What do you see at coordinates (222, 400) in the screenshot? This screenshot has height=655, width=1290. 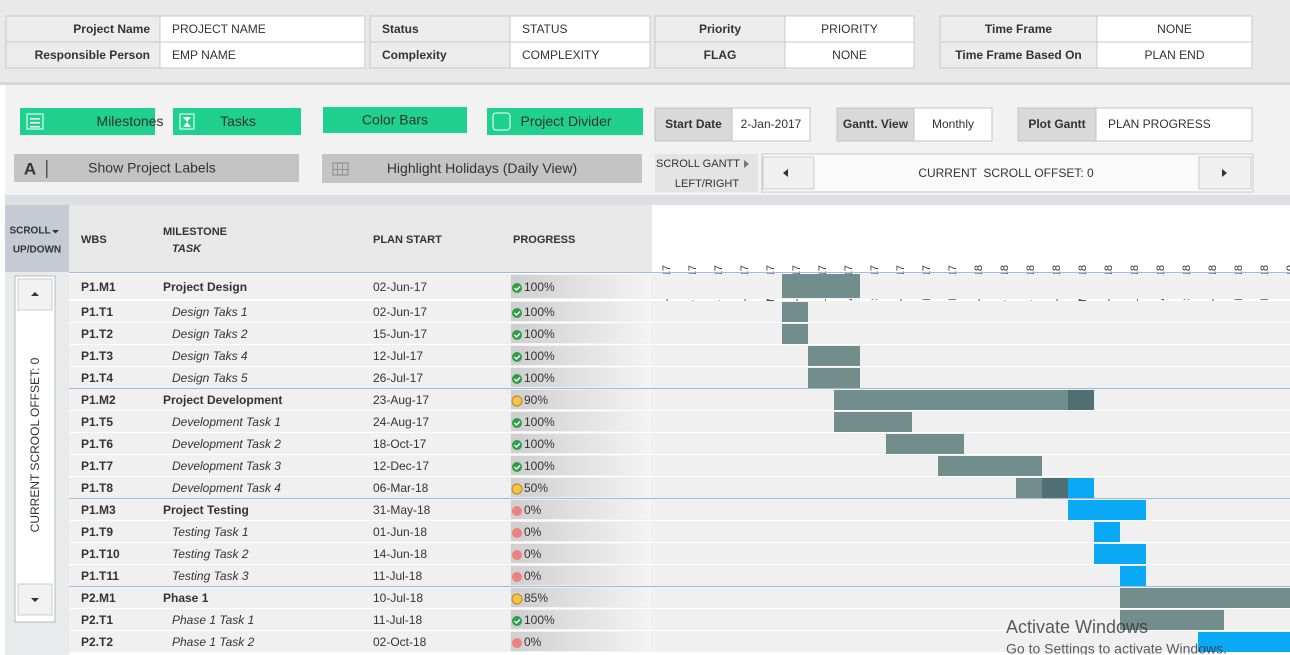 I see `milestone-name: Project Development` at bounding box center [222, 400].